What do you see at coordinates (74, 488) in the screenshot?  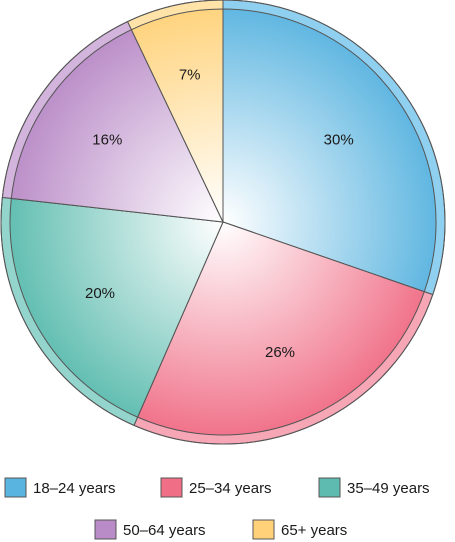 I see `legend-label-18-24-years: 18–24 years` at bounding box center [74, 488].